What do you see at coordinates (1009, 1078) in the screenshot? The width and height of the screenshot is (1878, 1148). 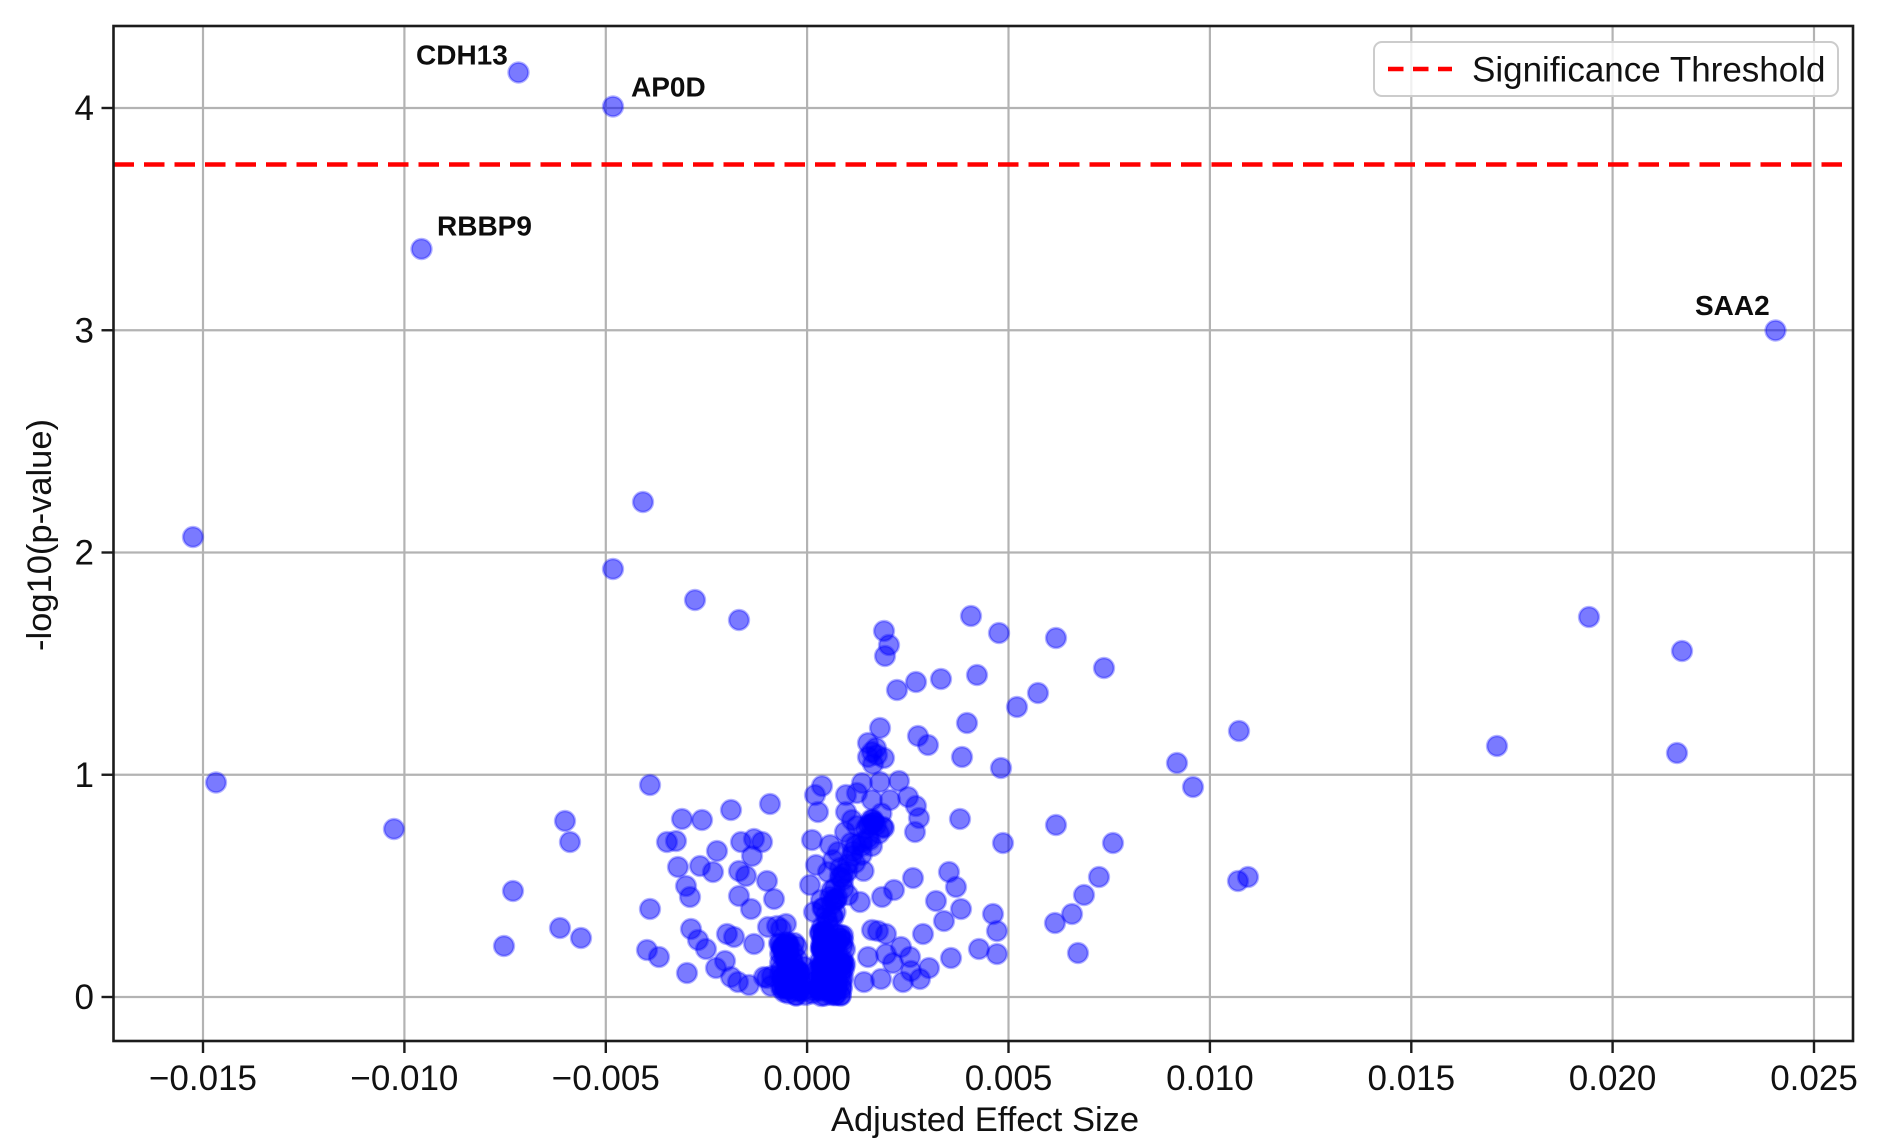 I see `svg-text: 0.005` at bounding box center [1009, 1078].